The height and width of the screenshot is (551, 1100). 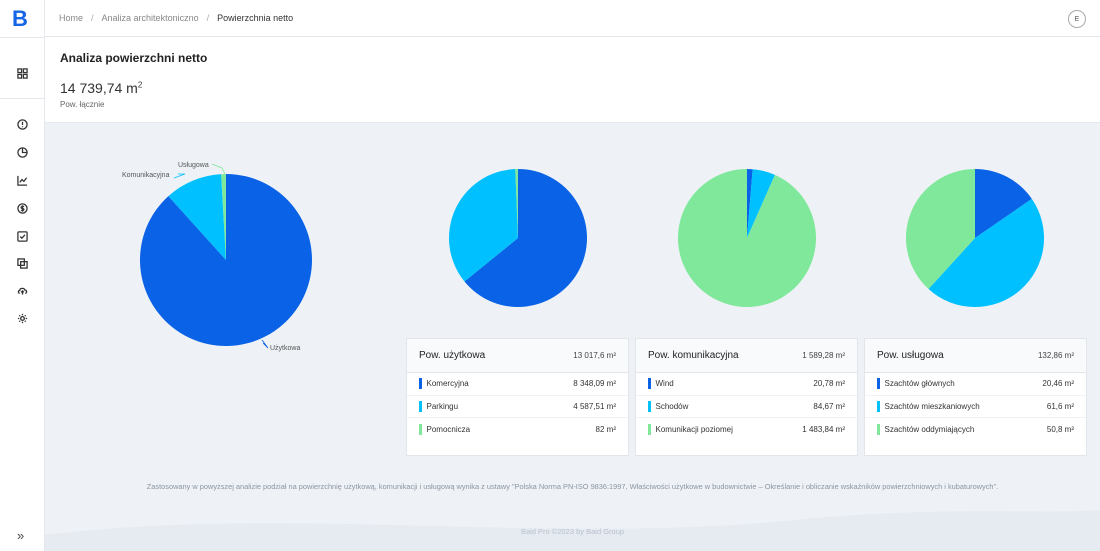 I want to click on pie-slice-pomocnicza, so click(x=516, y=203).